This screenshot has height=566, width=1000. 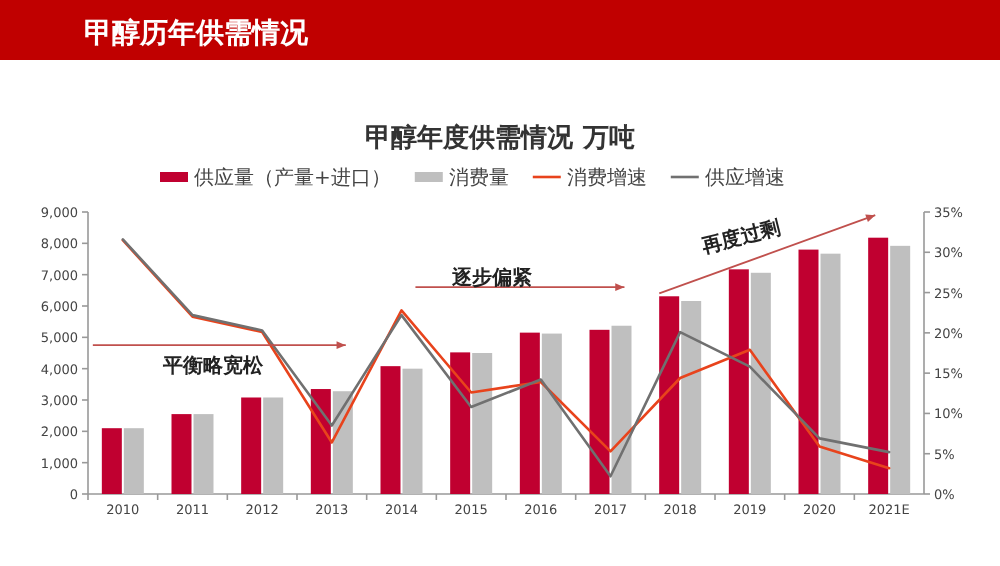 What do you see at coordinates (213, 365) in the screenshot?
I see `annotation: 平衡略宽松` at bounding box center [213, 365].